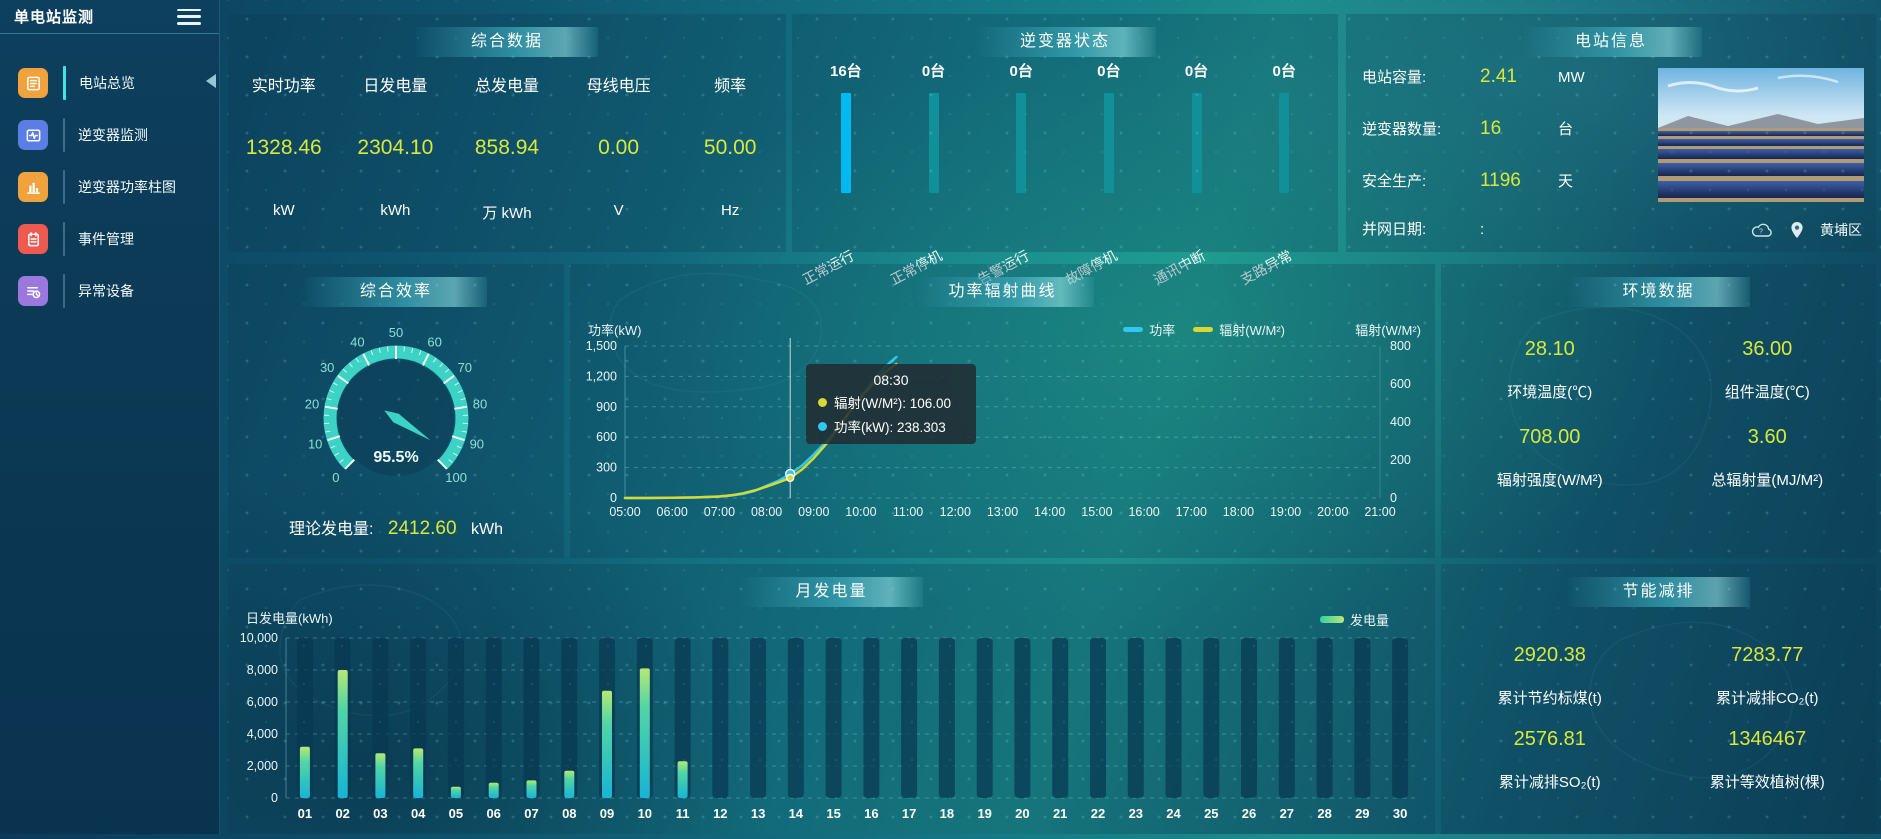  Describe the element at coordinates (822, 402) in the screenshot. I see `radiation-dot-icon` at that location.